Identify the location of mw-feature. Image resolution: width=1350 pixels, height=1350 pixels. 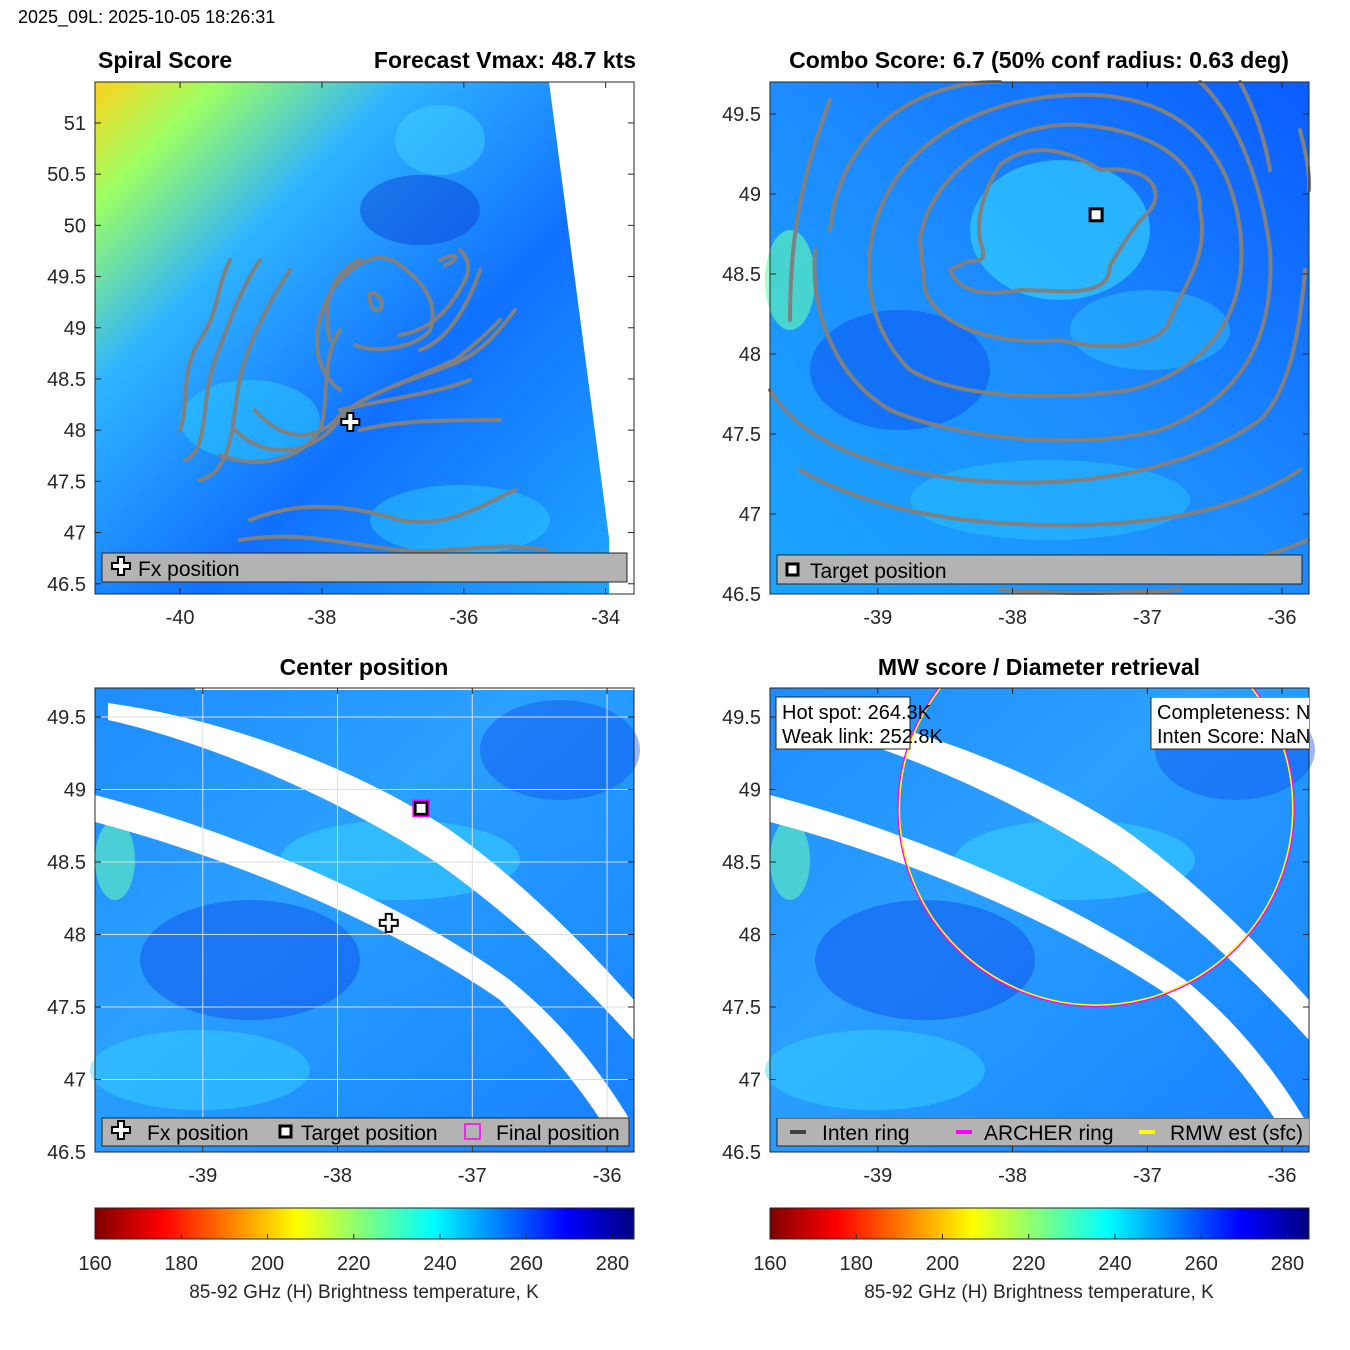
(790, 860).